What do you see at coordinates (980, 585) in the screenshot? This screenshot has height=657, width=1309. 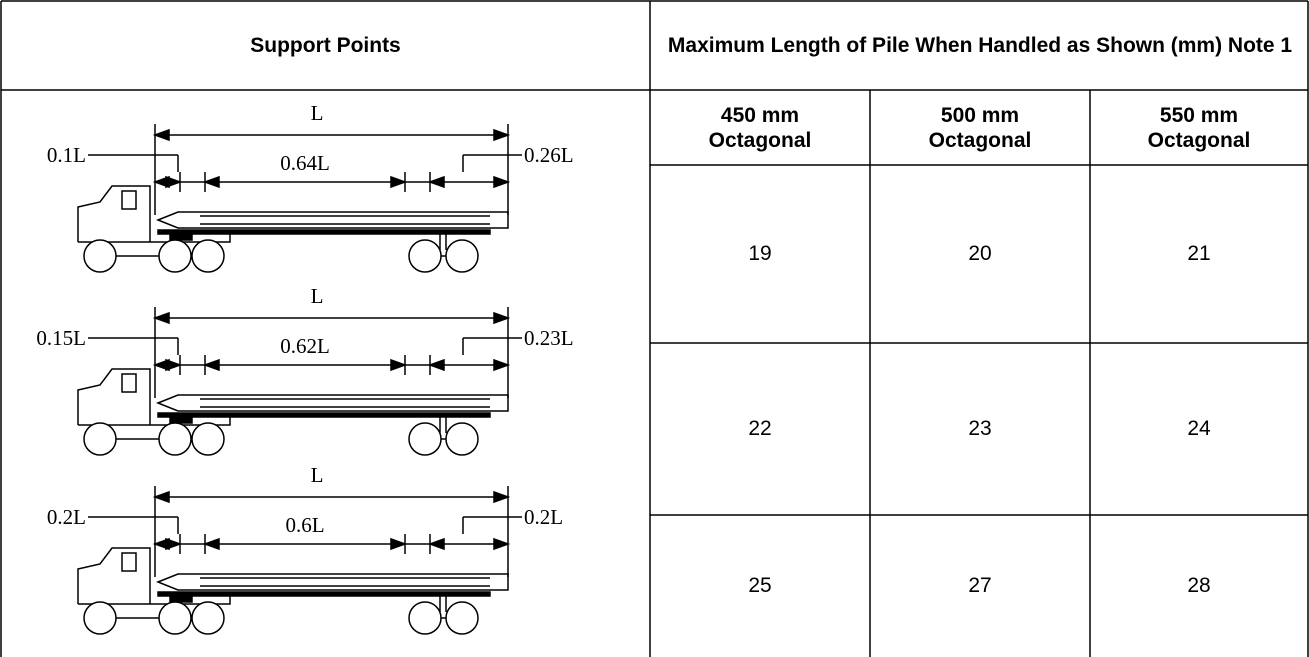 I see `value-cell: 27` at bounding box center [980, 585].